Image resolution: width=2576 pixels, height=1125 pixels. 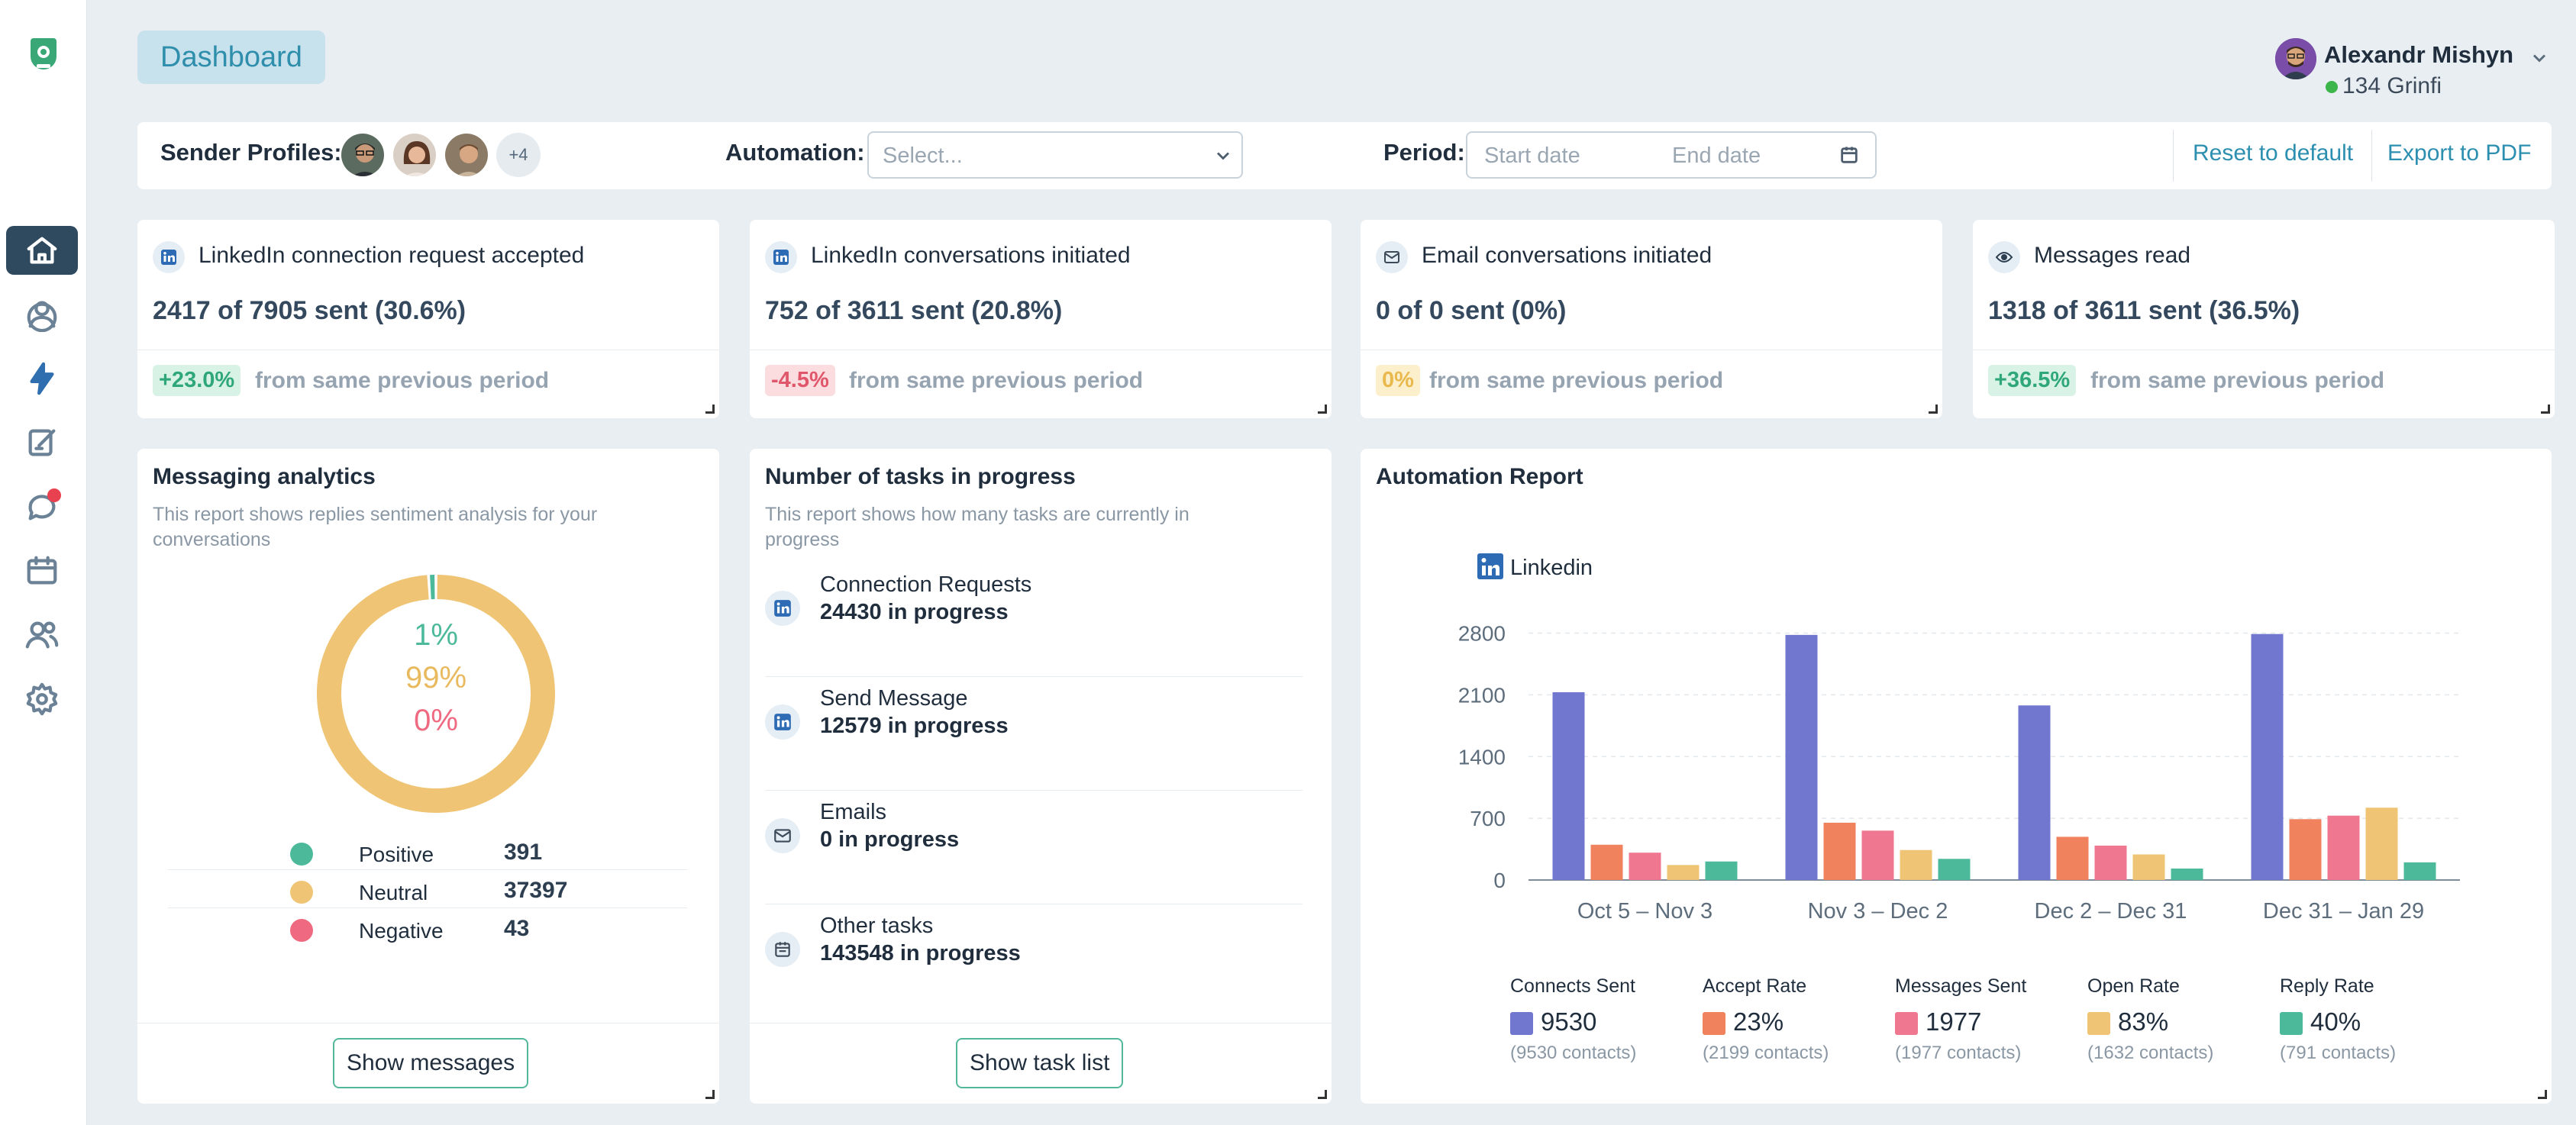 What do you see at coordinates (1572, 986) in the screenshot?
I see `legend-name: Connects Sent` at bounding box center [1572, 986].